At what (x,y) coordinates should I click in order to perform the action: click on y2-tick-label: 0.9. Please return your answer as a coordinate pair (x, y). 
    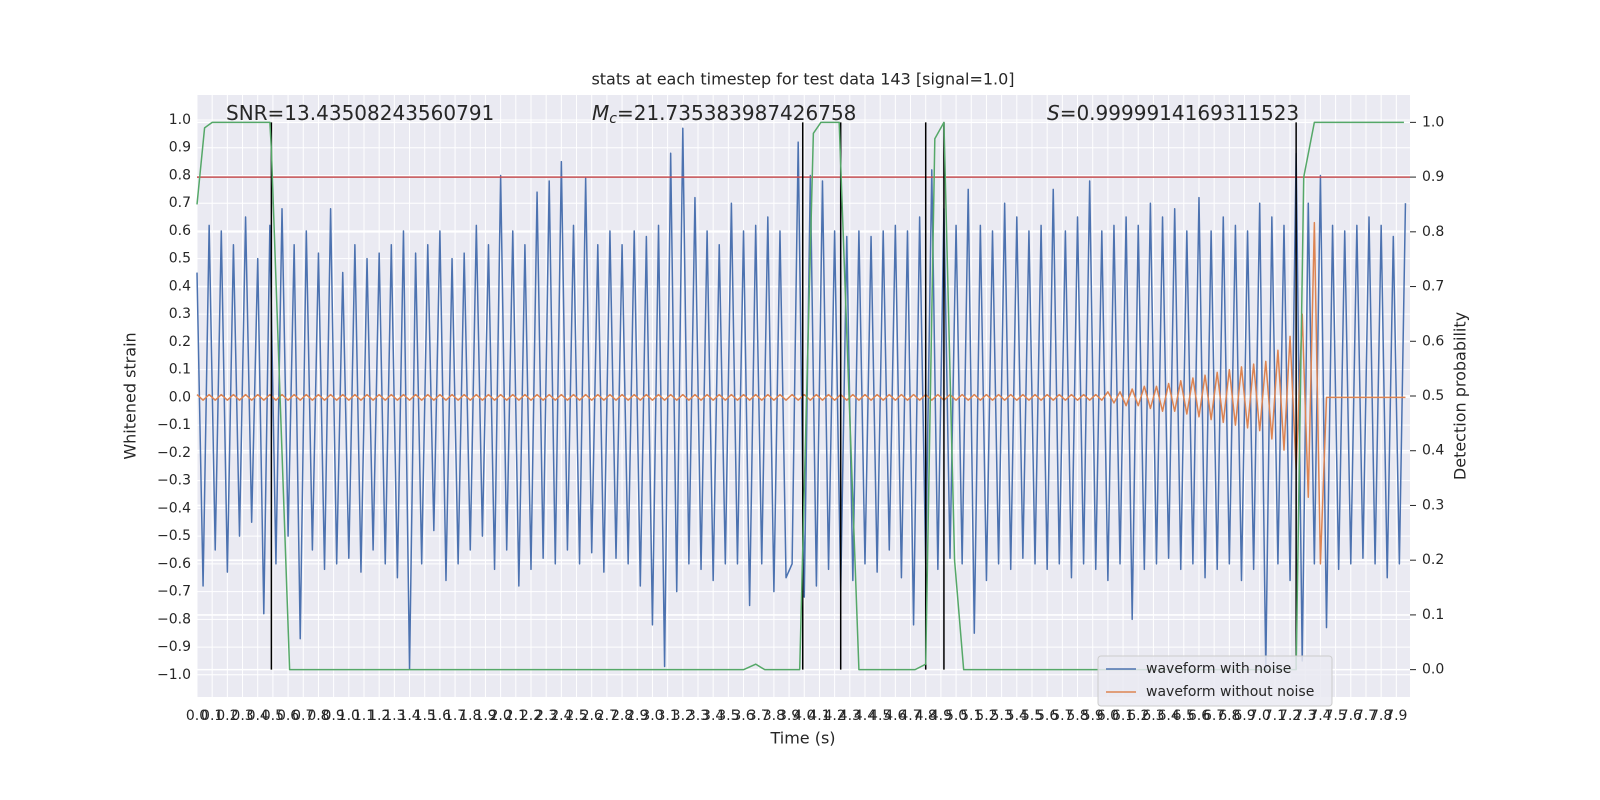
    Looking at the image, I should click on (1433, 177).